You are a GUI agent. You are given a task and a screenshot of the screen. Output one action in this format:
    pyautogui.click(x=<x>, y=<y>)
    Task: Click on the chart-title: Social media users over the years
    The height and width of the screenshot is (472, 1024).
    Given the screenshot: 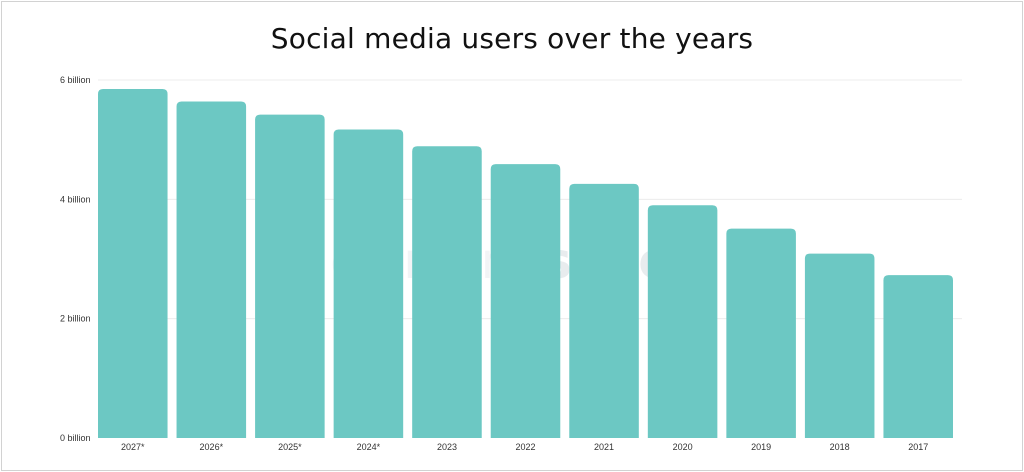 What is the action you would take?
    pyautogui.click(x=512, y=38)
    